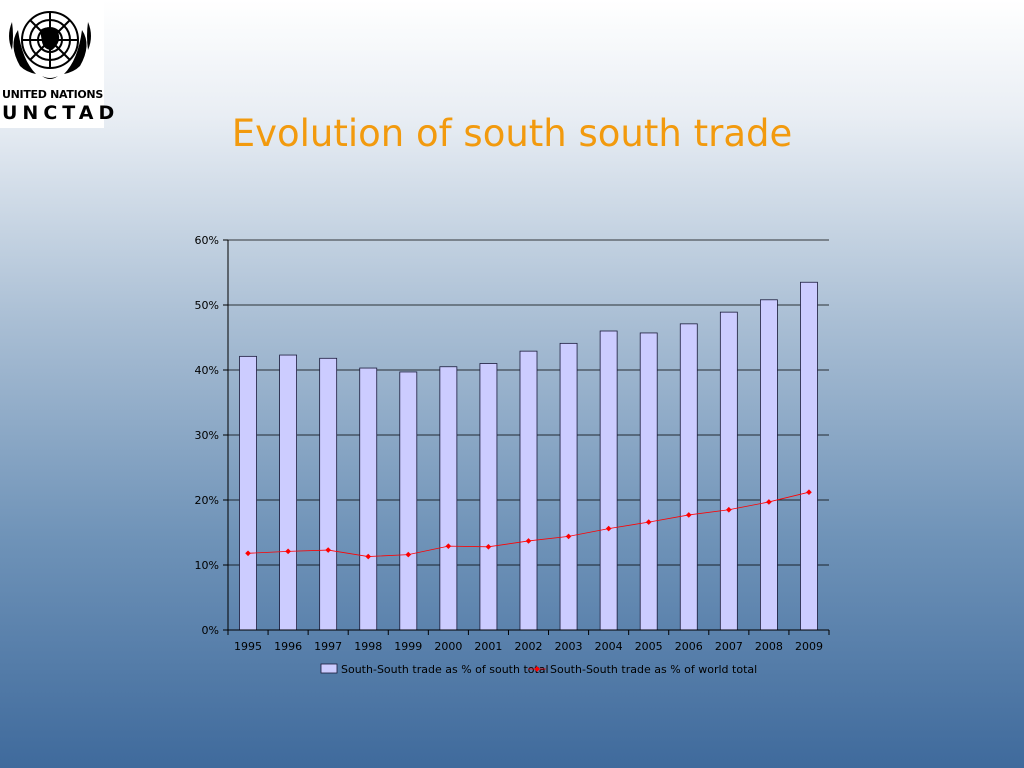  Describe the element at coordinates (609, 646) in the screenshot. I see `x-tick-label: 2004` at that location.